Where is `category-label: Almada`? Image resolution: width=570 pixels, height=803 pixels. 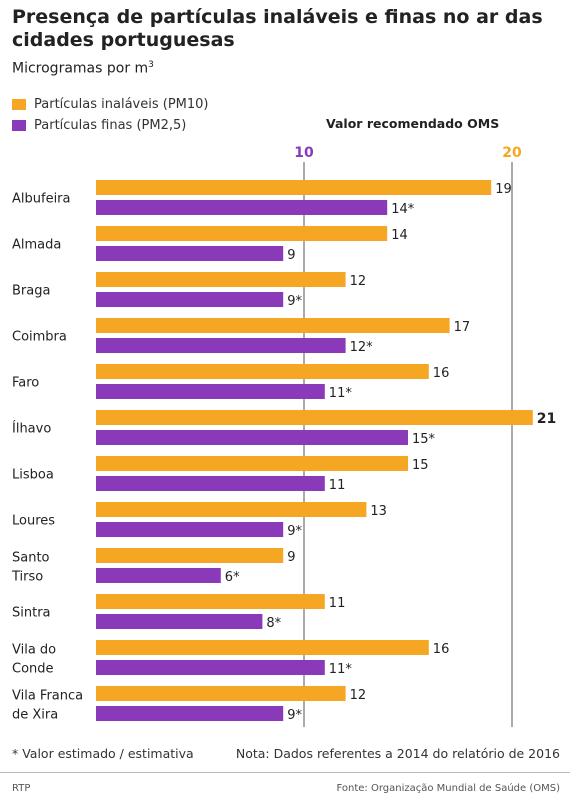
category-label: Almada is located at coordinates (36, 245).